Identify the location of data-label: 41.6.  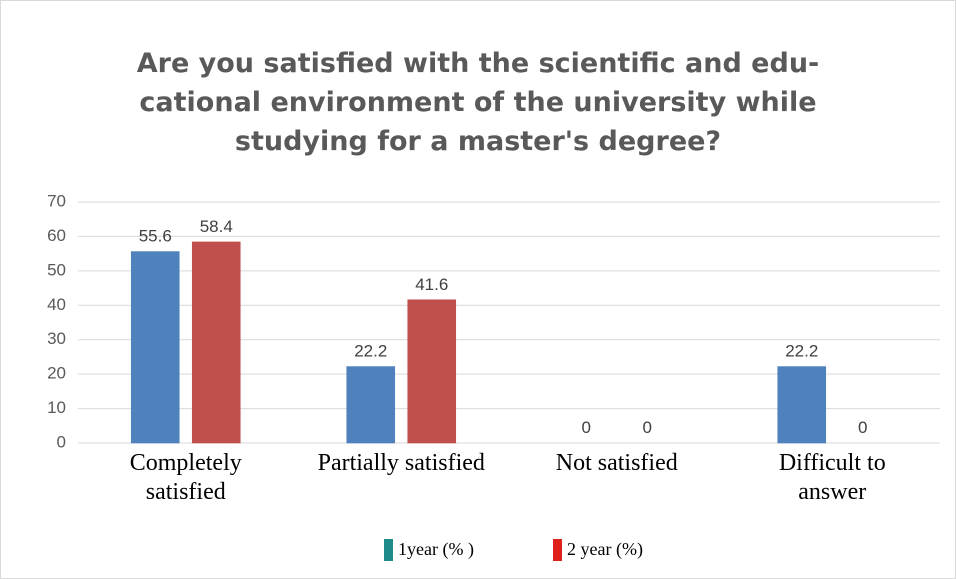
(431, 284).